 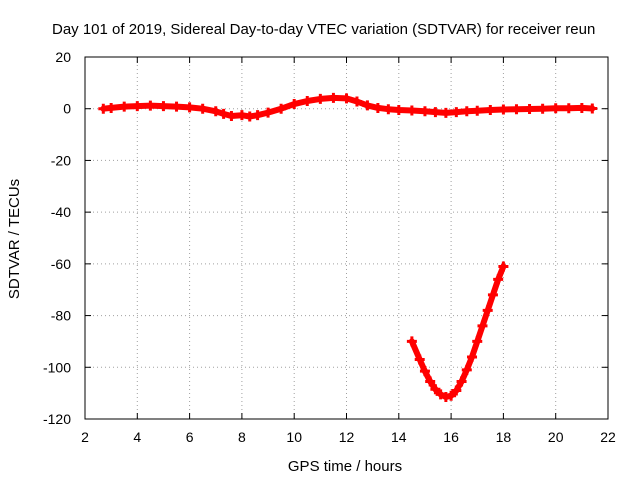 What do you see at coordinates (14, 239) in the screenshot?
I see `y-axis-label: SDTVAR / TECUs` at bounding box center [14, 239].